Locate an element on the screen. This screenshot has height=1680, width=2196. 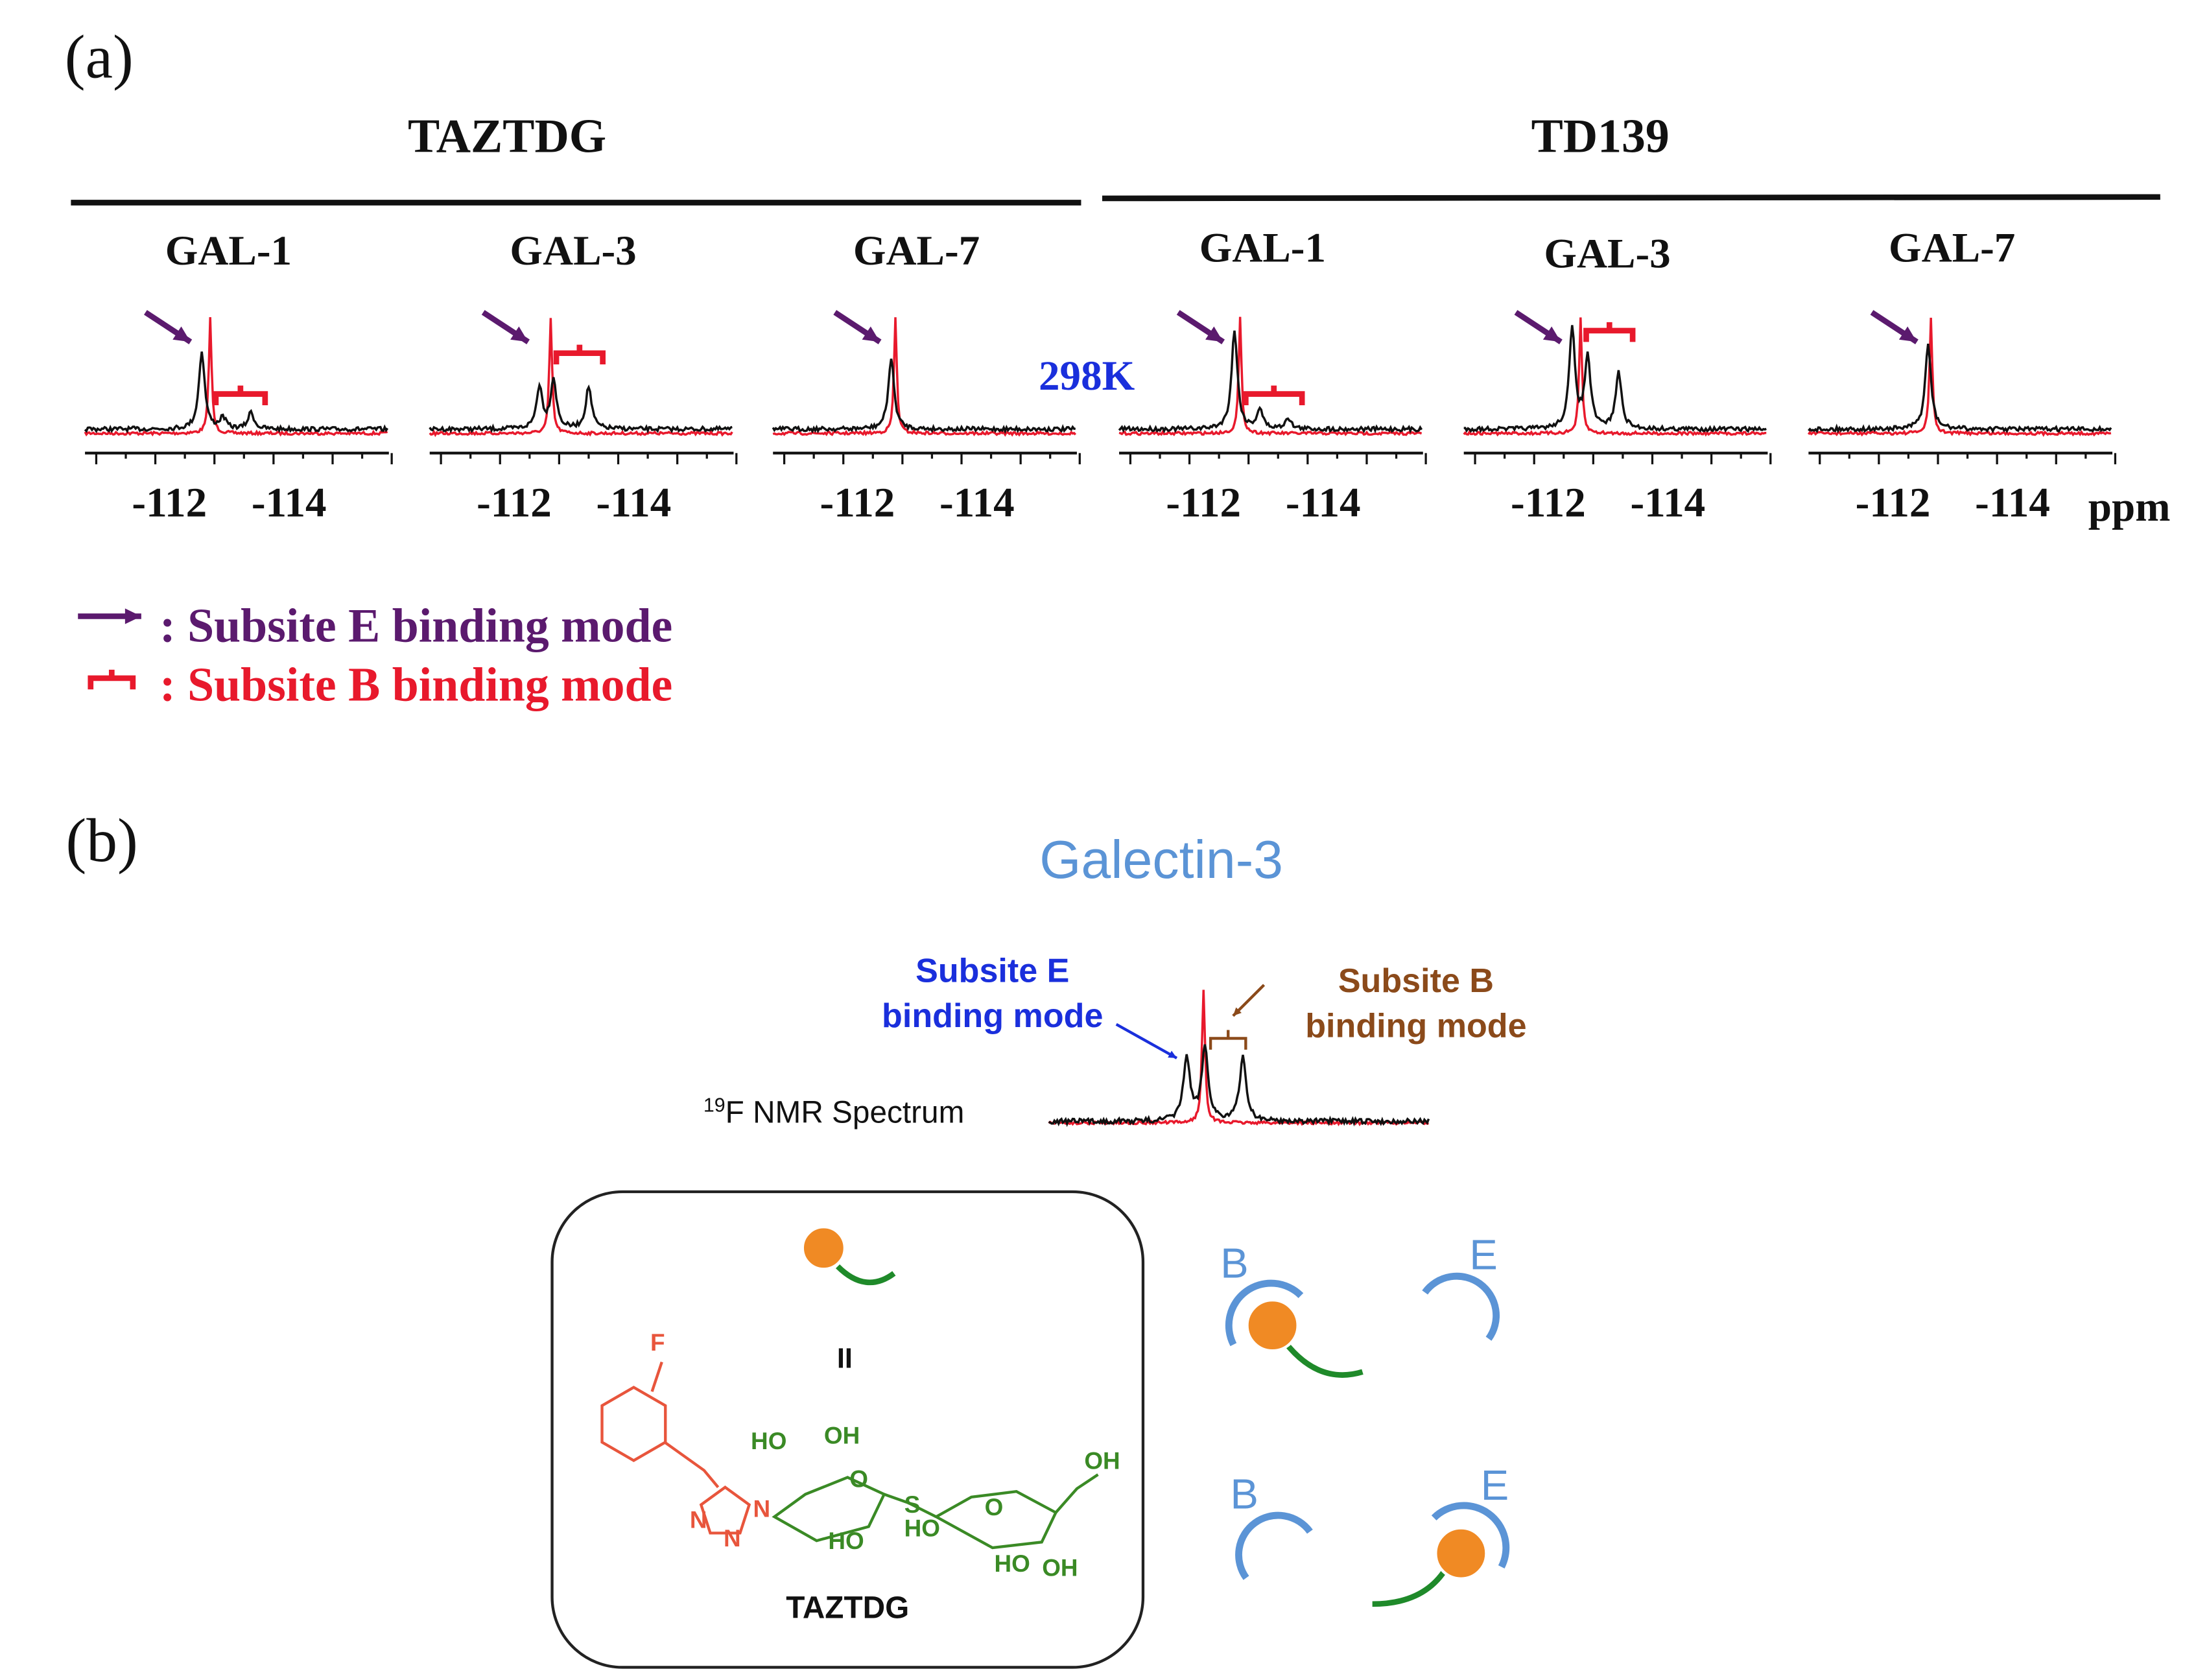
atom-label: S is located at coordinates (912, 1504).